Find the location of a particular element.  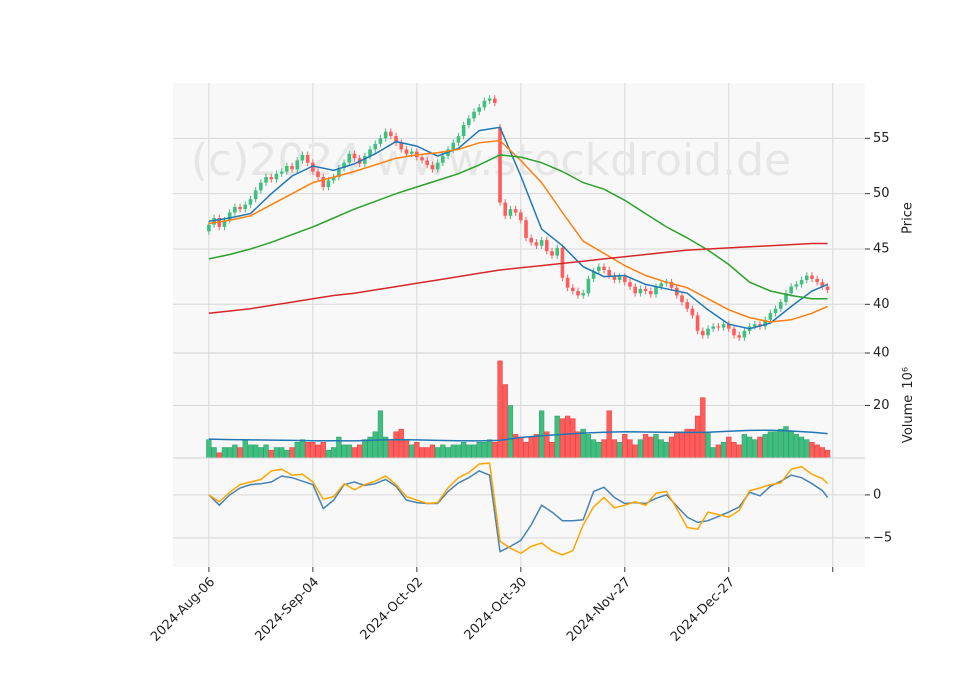

indicator-line is located at coordinates (518, 511).